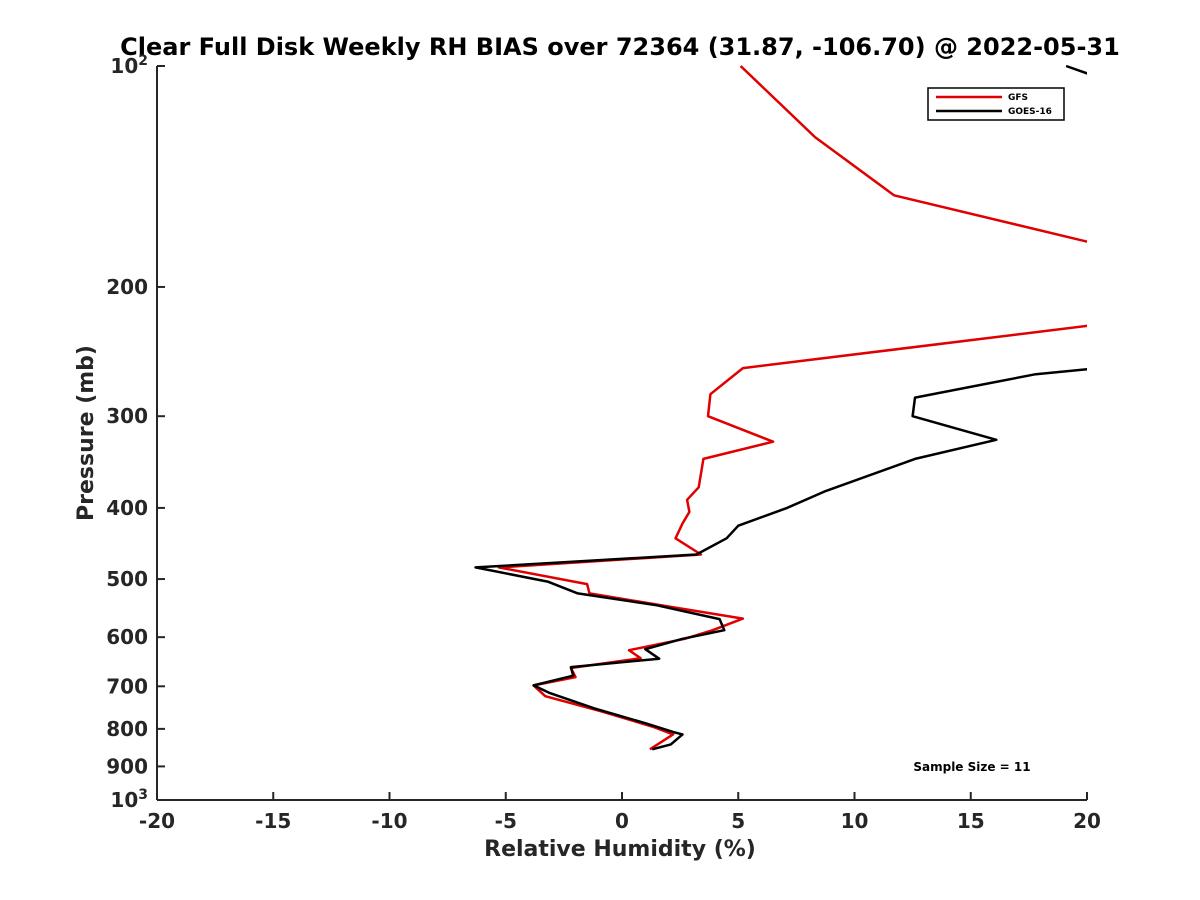 The image size is (1200, 900). What do you see at coordinates (622, 821) in the screenshot?
I see `x-tick-label: 0` at bounding box center [622, 821].